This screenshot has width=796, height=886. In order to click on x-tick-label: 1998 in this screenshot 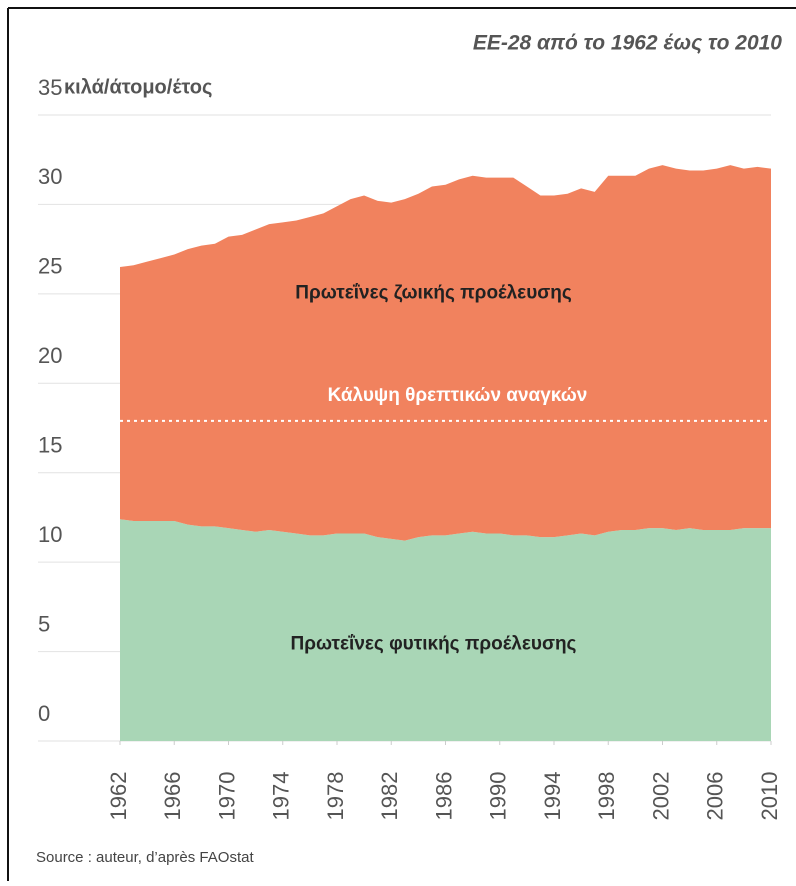, I will do `click(606, 796)`.